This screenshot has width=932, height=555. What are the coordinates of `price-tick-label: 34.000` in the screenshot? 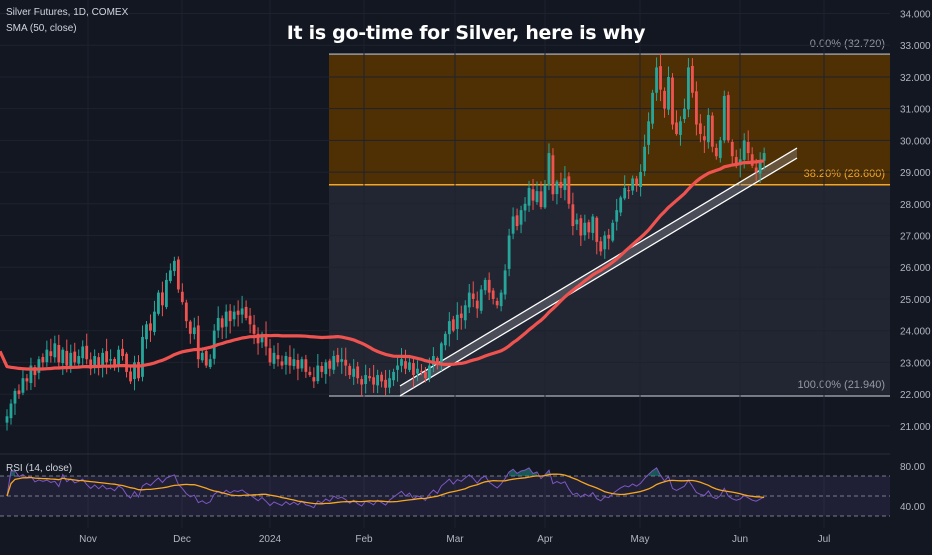 It's located at (915, 15).